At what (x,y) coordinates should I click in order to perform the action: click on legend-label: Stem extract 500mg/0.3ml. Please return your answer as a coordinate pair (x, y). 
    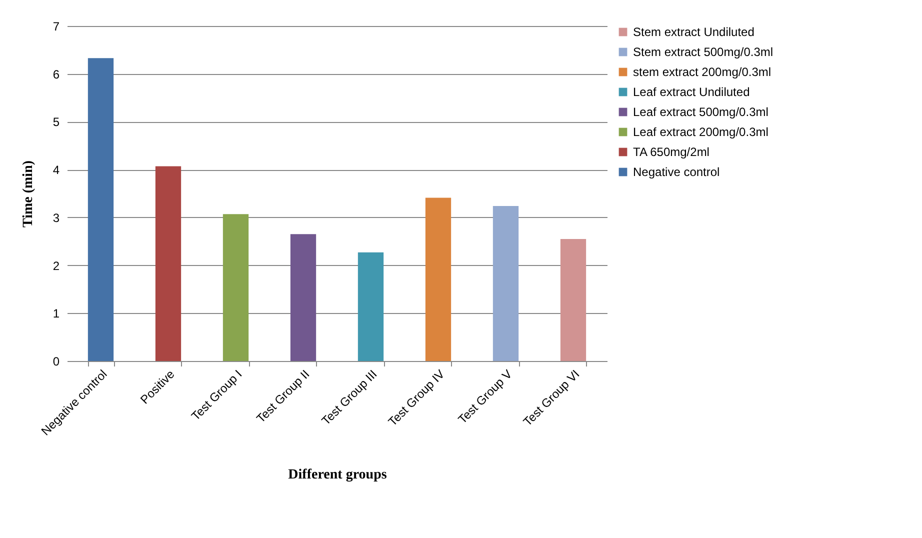
    Looking at the image, I should click on (703, 52).